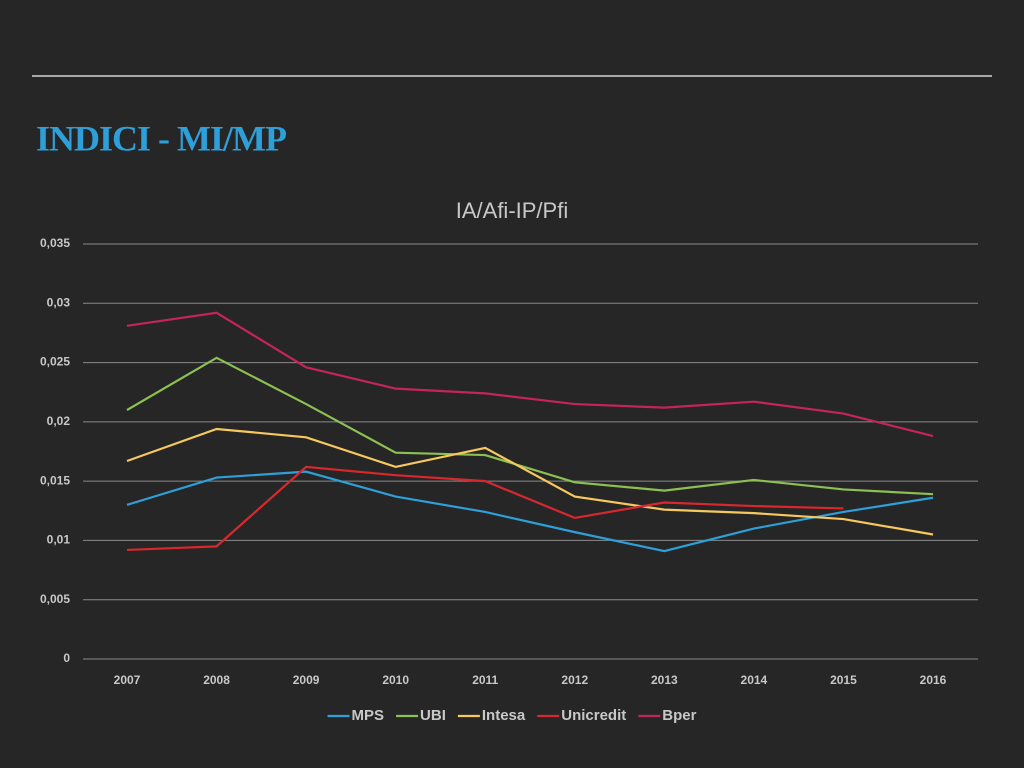 Image resolution: width=1024 pixels, height=768 pixels. What do you see at coordinates (512, 210) in the screenshot?
I see `chart-title: IA/Afi-IP/Pfi` at bounding box center [512, 210].